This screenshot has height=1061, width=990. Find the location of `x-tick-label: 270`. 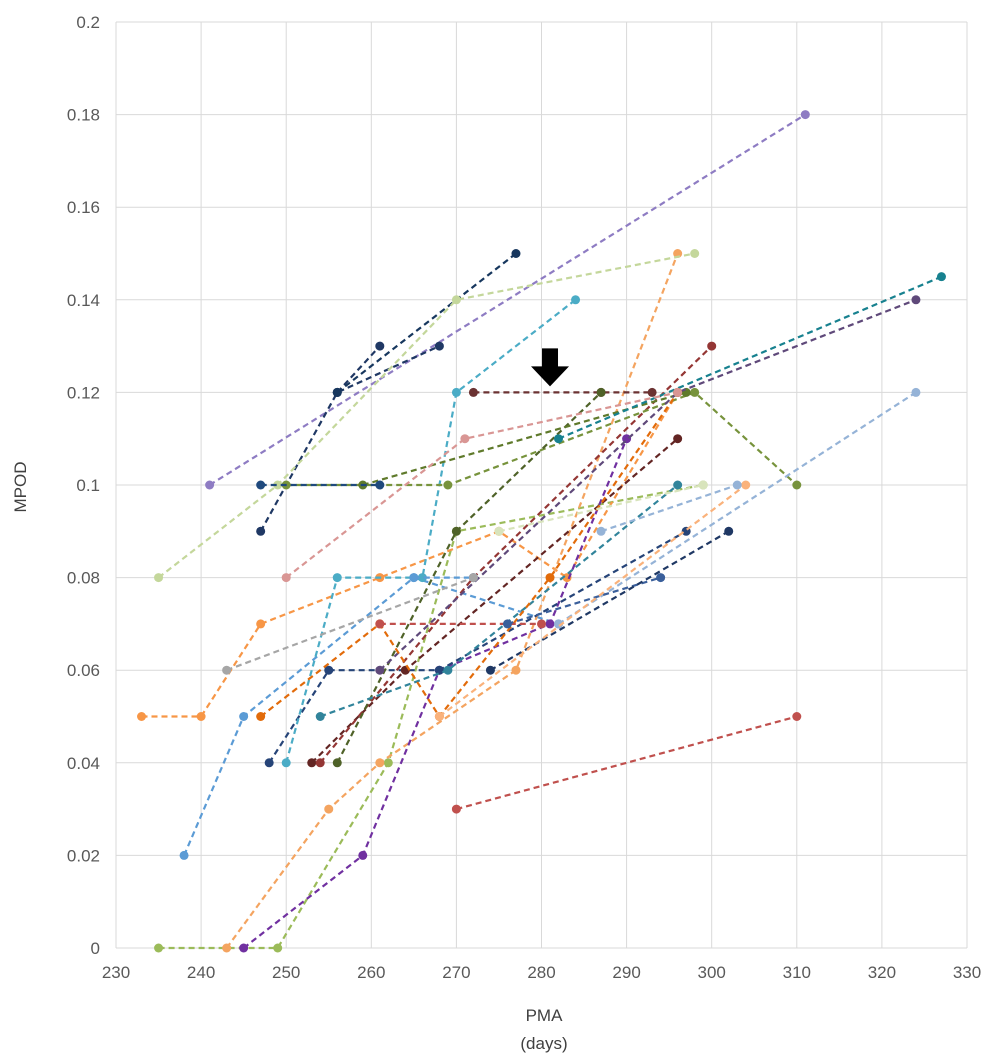

x-tick-label: 270 is located at coordinates (456, 972).